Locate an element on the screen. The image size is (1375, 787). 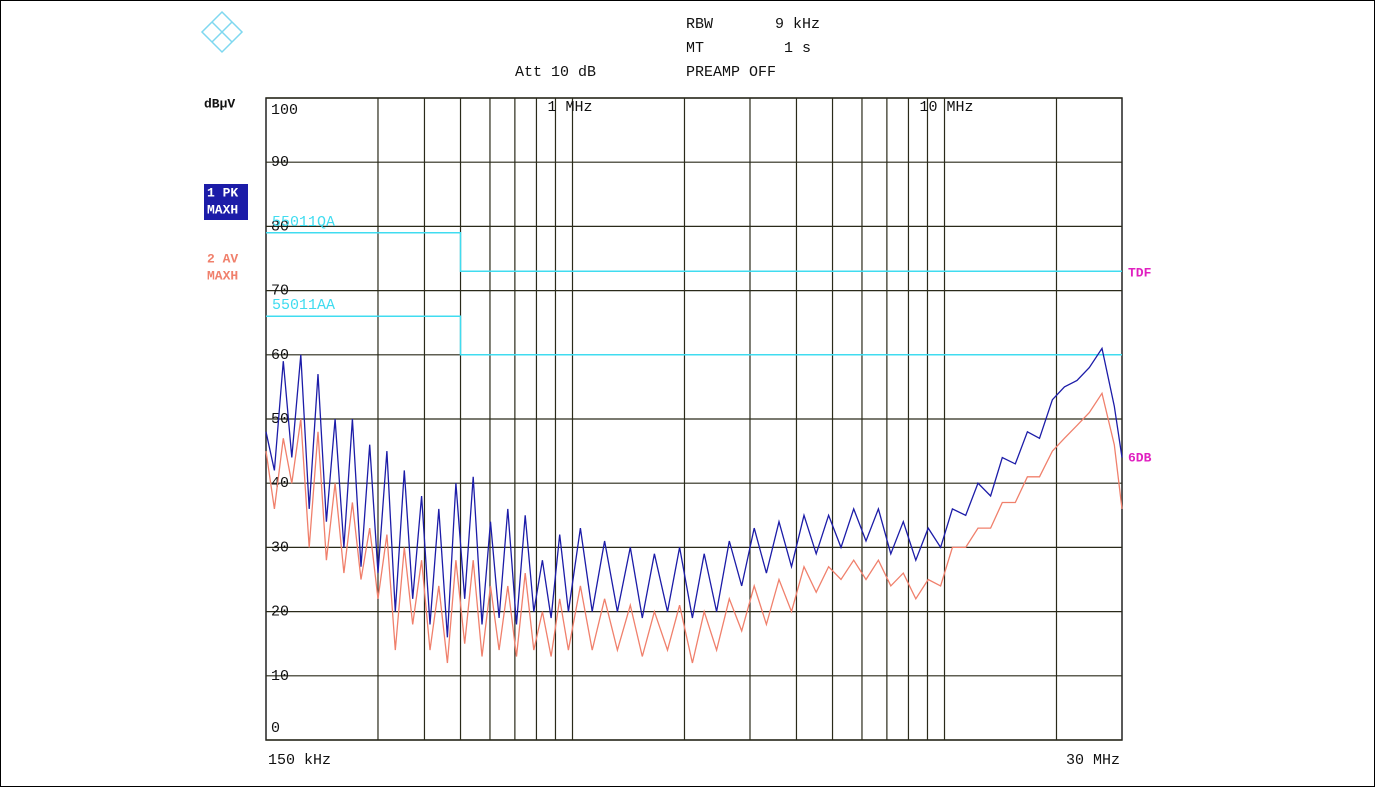
limit-label: 55011QA is located at coordinates (303, 222).